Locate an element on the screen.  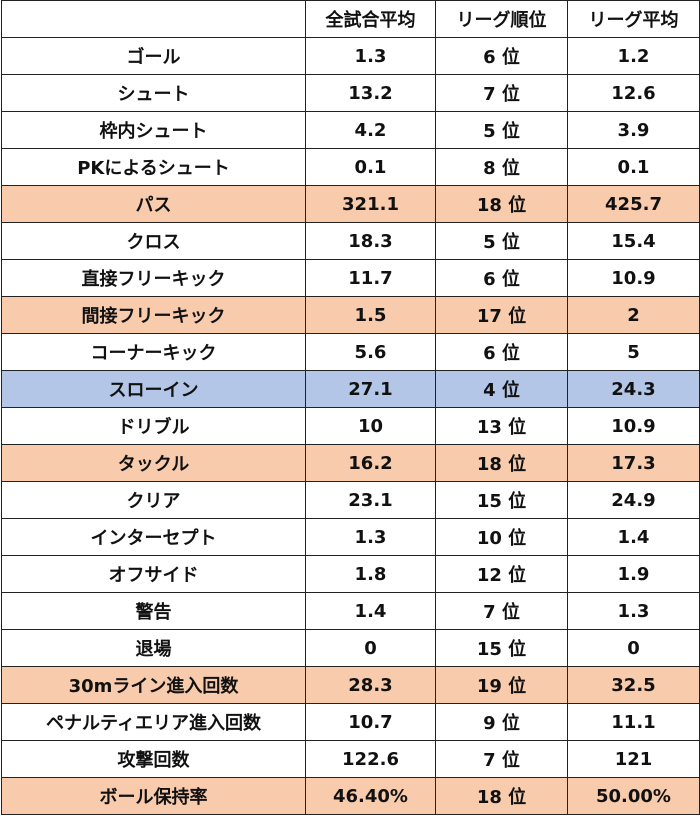
row-average-value: 122.6 is located at coordinates (370, 759).